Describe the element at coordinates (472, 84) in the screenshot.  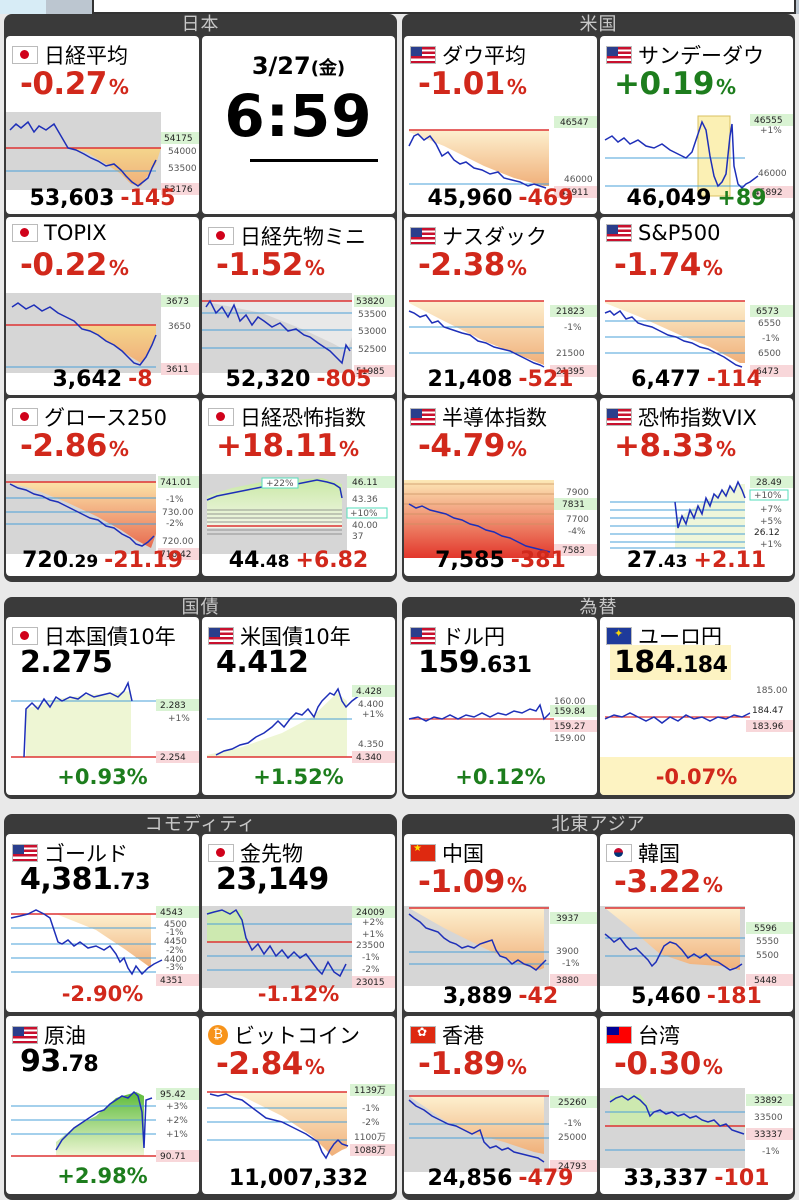
I see `percent-change: -1.01%` at that location.